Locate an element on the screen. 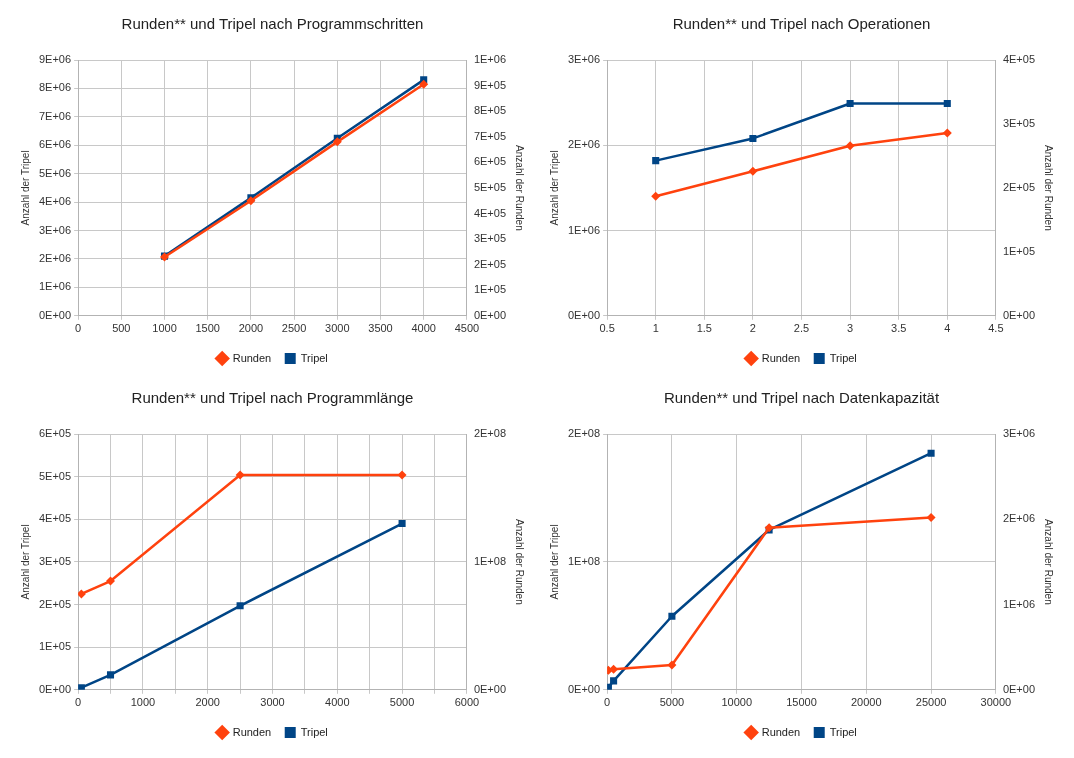 The image size is (1074, 758). x-tick-label: 4.5 is located at coordinates (996, 328).